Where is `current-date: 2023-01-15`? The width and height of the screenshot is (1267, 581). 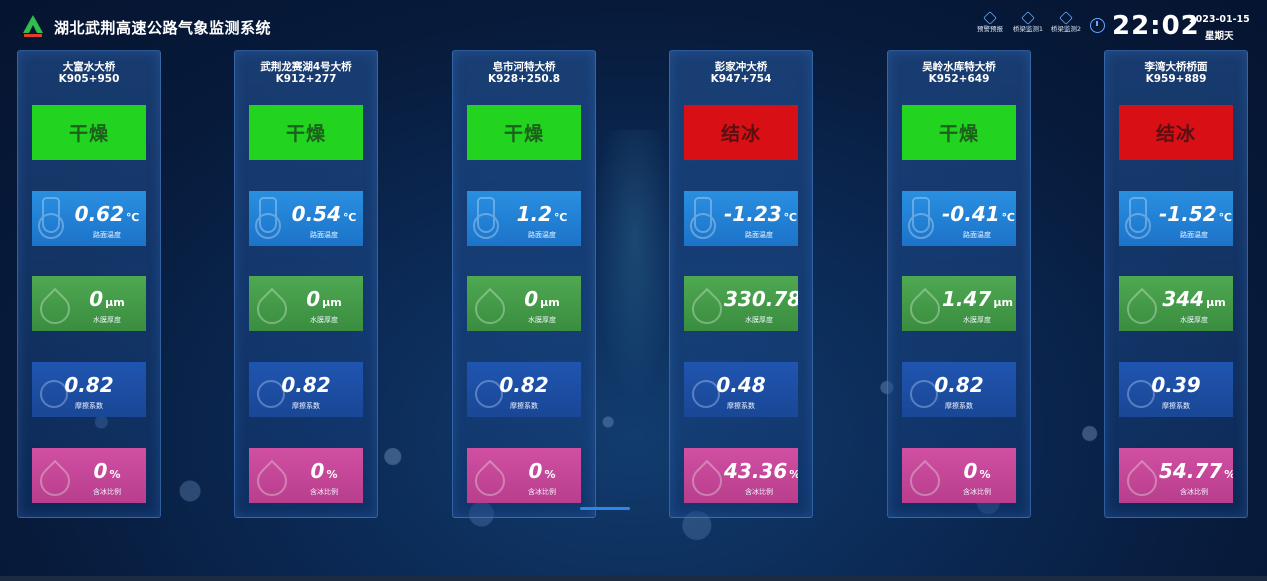
current-date: 2023-01-15 is located at coordinates (1219, 19).